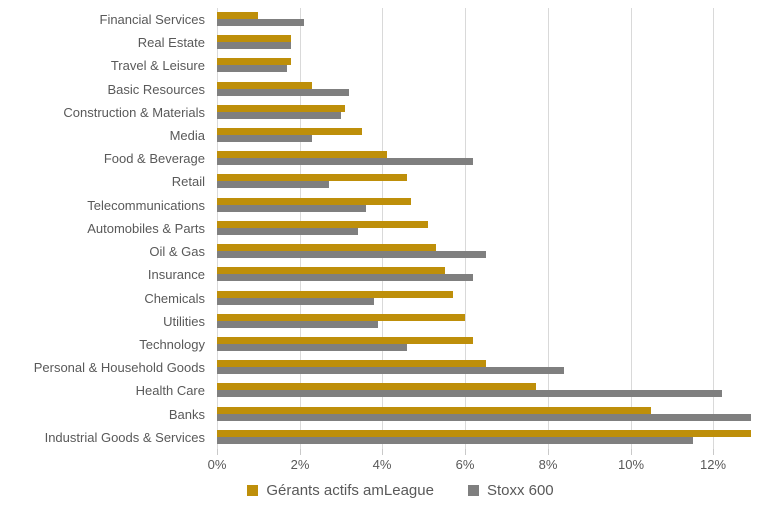 The width and height of the screenshot is (767, 511). I want to click on category-label: Banks, so click(186, 414).